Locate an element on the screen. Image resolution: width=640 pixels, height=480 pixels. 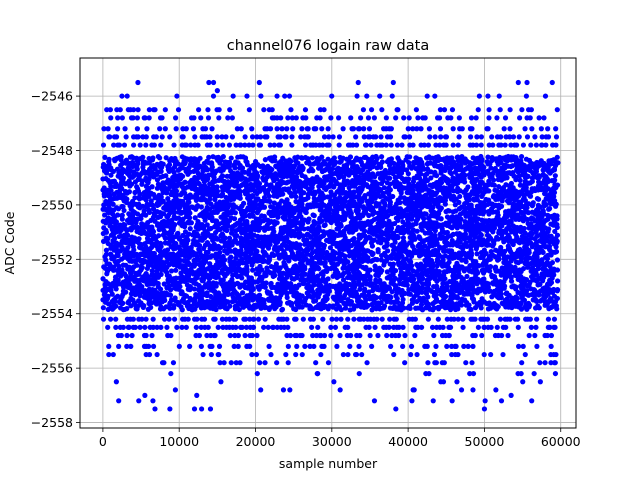
chart-title: channel076 logain raw data is located at coordinates (328, 46).